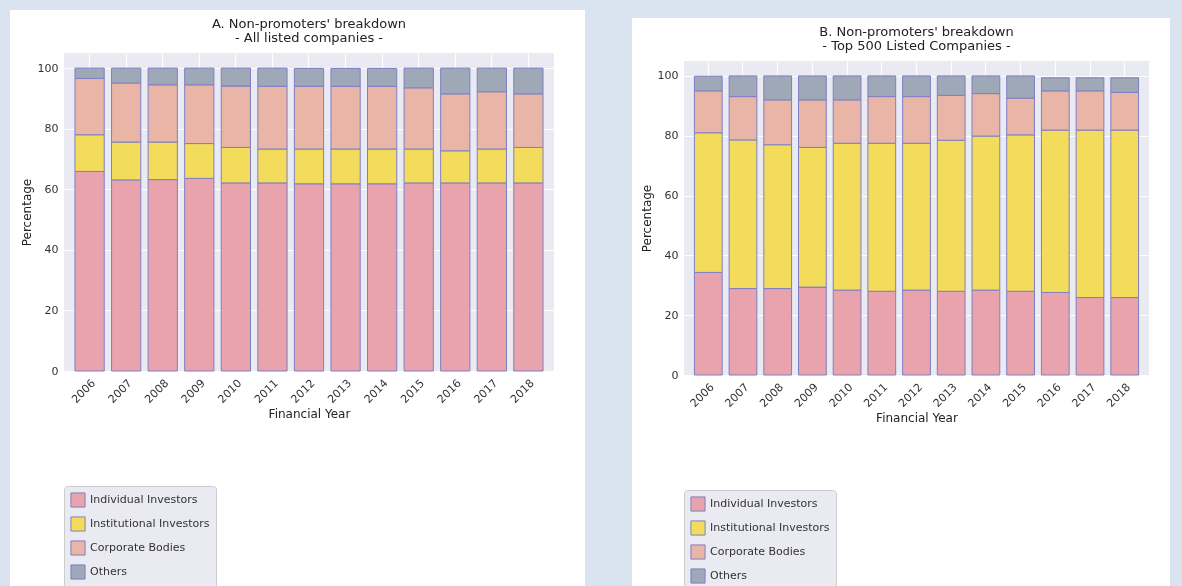 The width and height of the screenshot is (1182, 586). Describe the element at coordinates (916, 31) in the screenshot. I see `chart-title: B. Non-promoters' breakdown` at that location.